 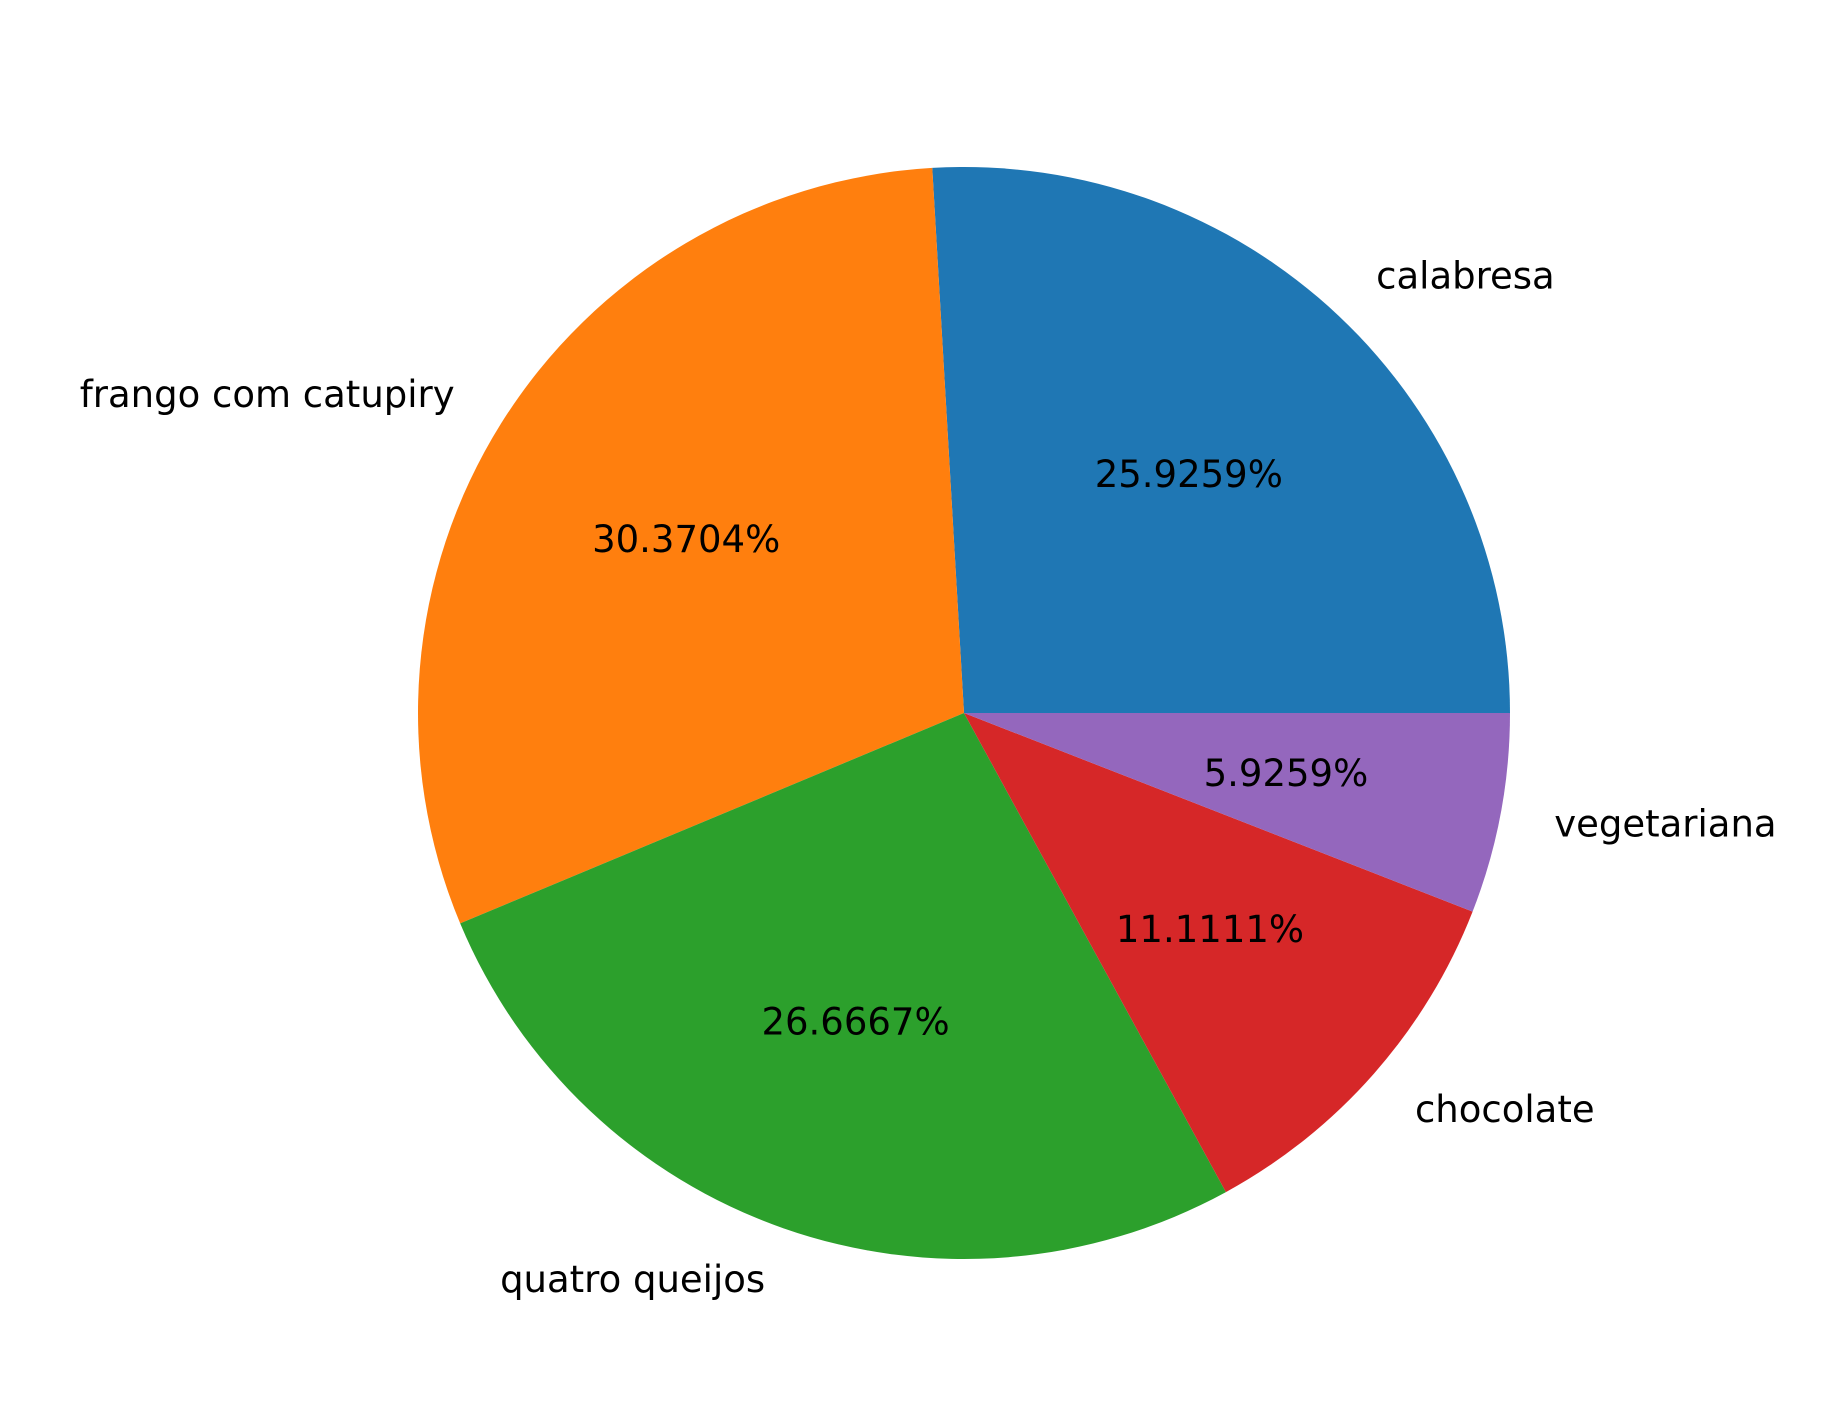 I want to click on pie-pct-label-calabresa: 25.9259%, so click(x=1189, y=474).